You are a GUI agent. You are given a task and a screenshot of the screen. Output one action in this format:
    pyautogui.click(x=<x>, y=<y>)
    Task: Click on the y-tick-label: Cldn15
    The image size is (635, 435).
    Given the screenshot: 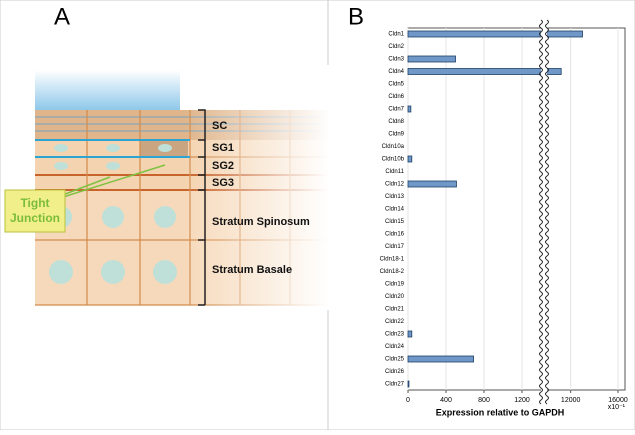 What is the action you would take?
    pyautogui.click(x=395, y=222)
    